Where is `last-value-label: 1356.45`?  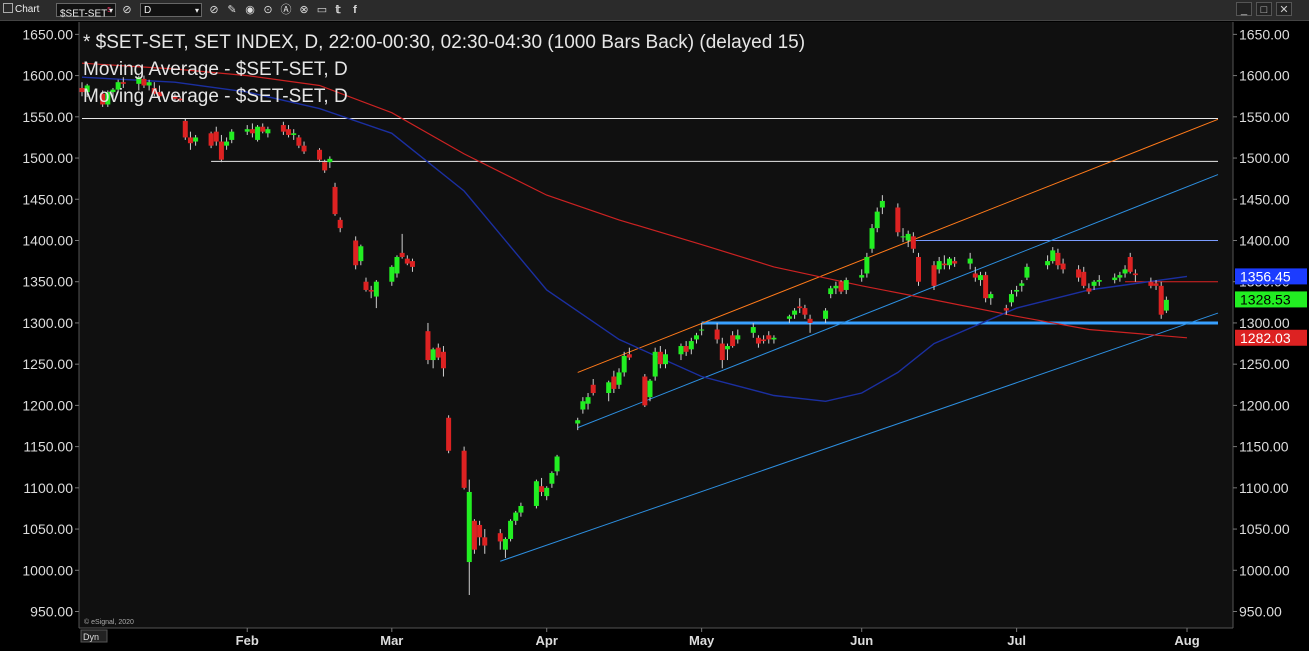 last-value-label: 1356.45 is located at coordinates (1265, 276).